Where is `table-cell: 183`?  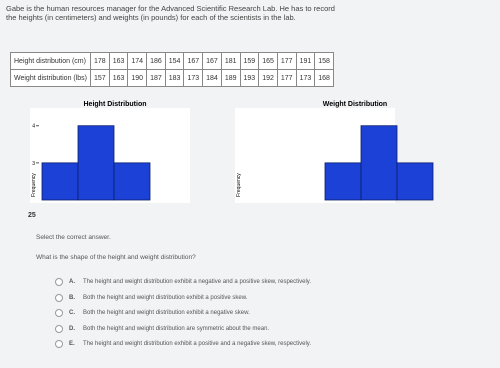
table-cell: 183 is located at coordinates (174, 78).